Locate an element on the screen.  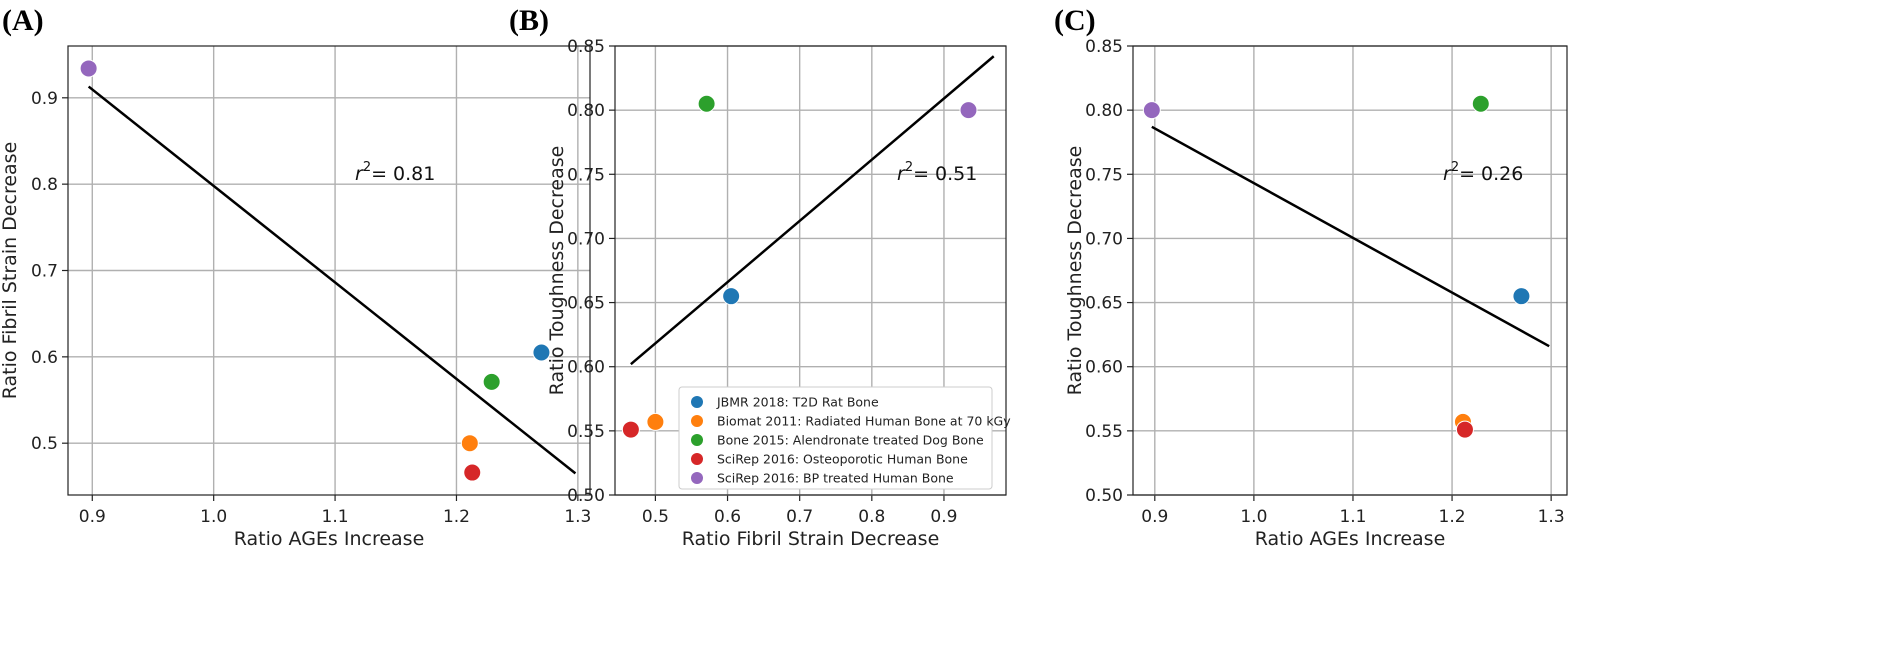
legend-label: JBMR 2018: T2D Rat Bone is located at coordinates (797, 402).